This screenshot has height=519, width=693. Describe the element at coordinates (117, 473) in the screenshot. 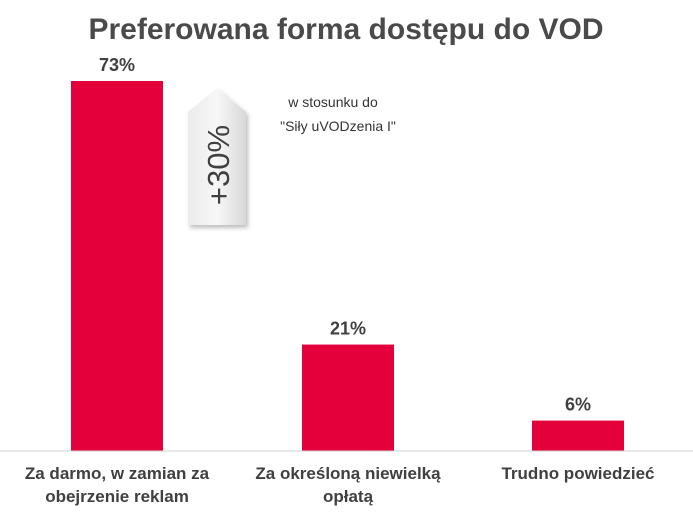

I see `category-label-1-line-1: Za darmo, w zamian za` at that location.